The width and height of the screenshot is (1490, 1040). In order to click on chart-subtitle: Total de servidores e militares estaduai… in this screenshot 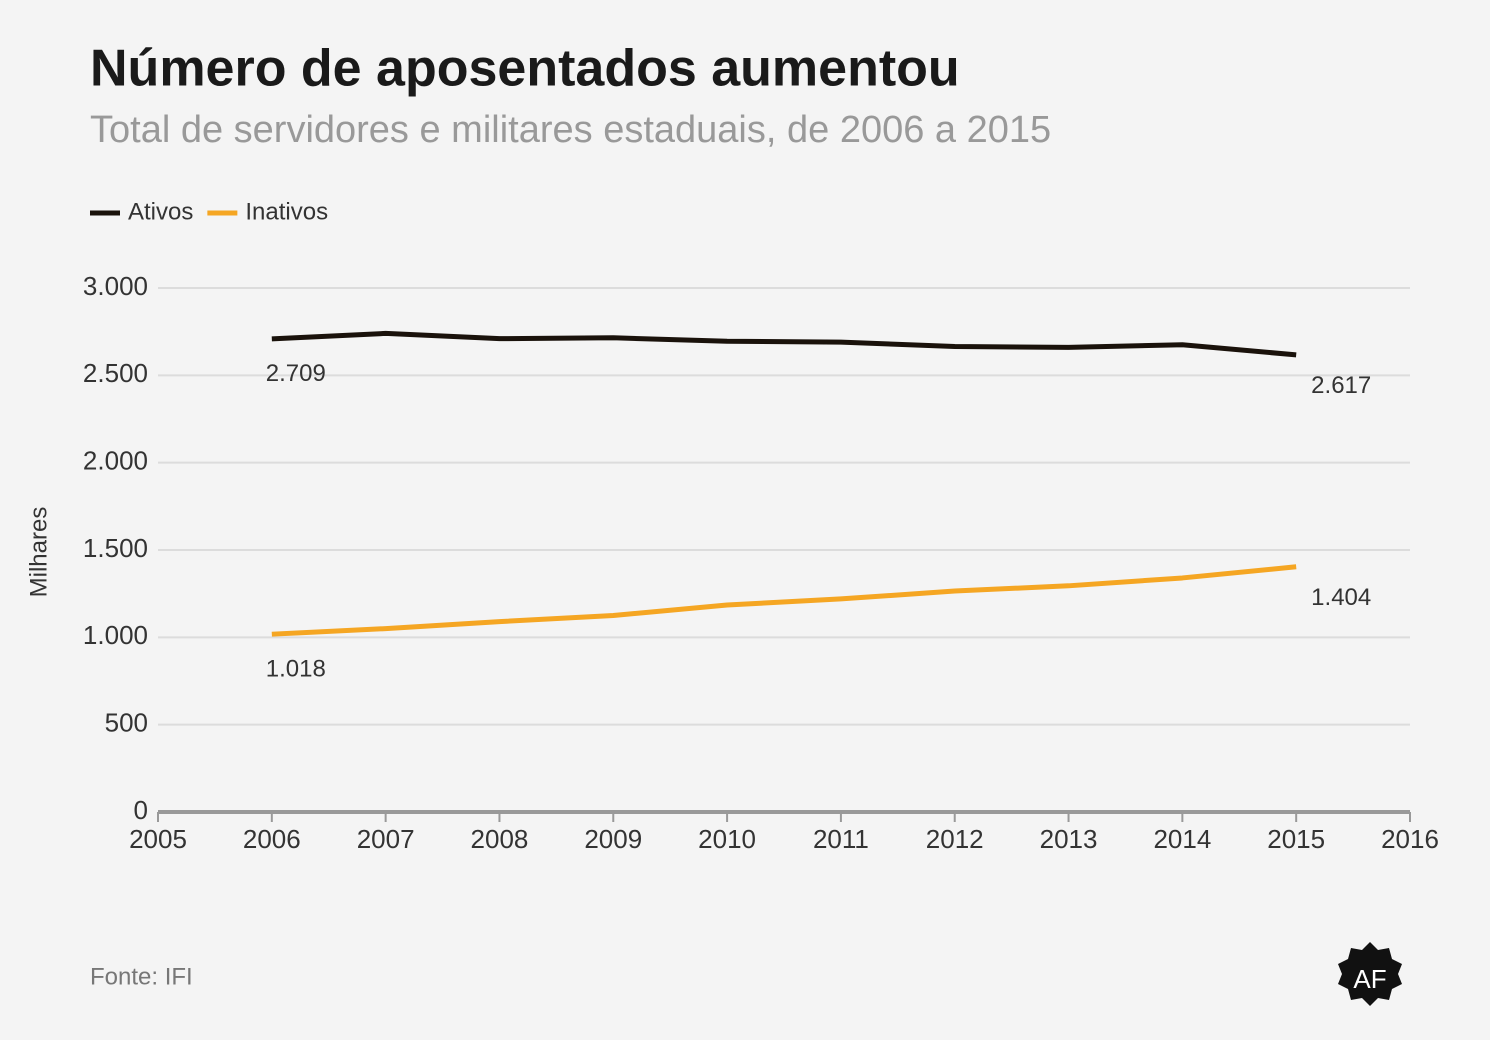, I will do `click(570, 130)`.